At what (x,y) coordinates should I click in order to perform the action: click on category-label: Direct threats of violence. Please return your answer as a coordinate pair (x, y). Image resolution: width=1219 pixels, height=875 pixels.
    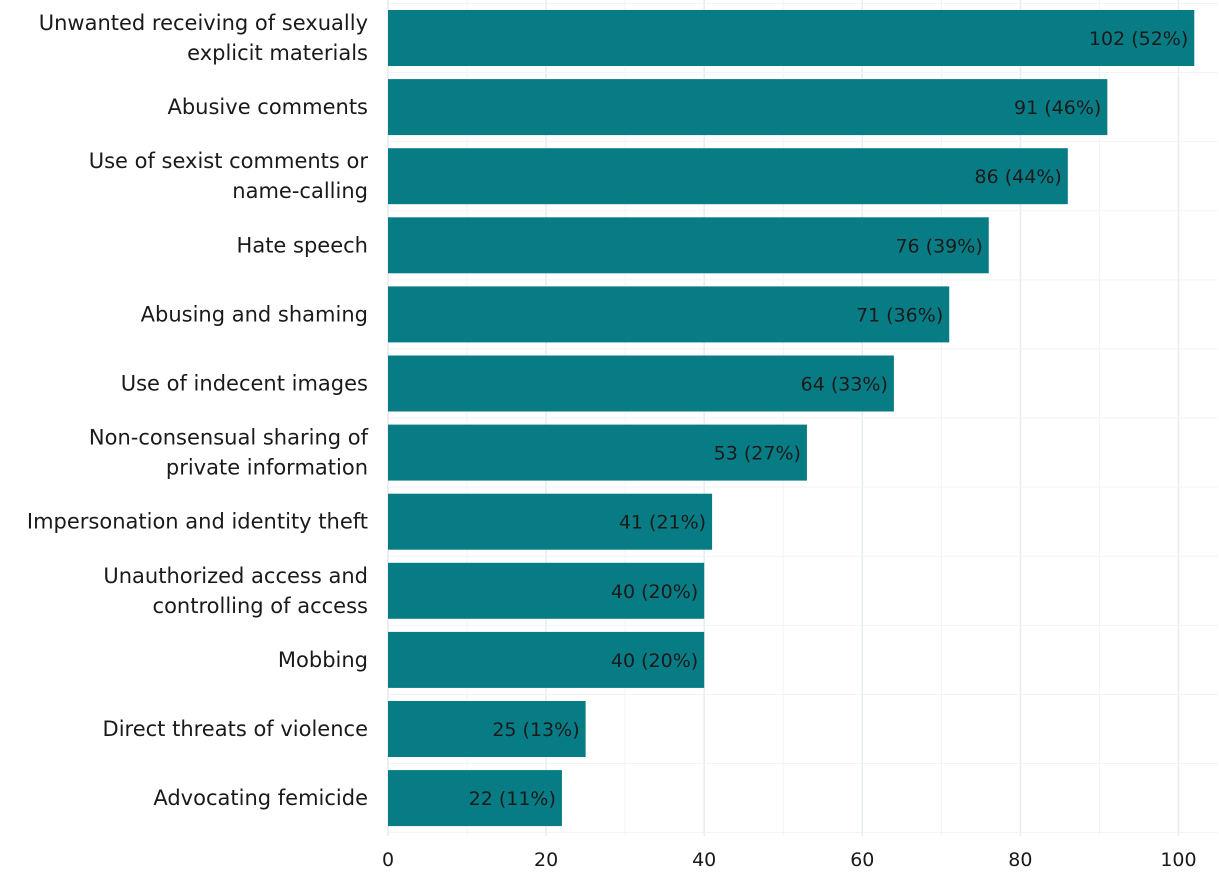
    Looking at the image, I should click on (235, 729).